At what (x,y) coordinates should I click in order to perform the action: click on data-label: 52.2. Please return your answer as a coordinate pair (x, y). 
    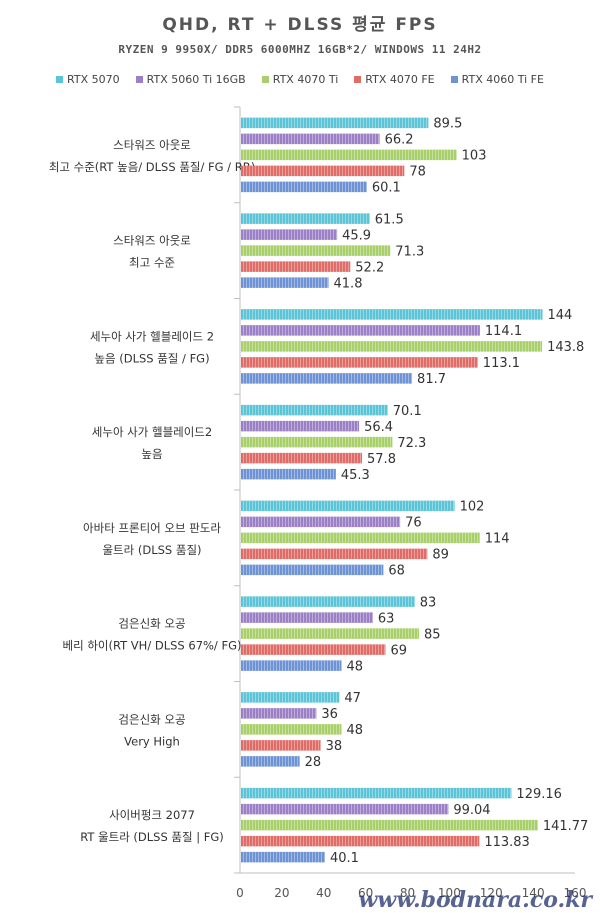
    Looking at the image, I should click on (369, 267).